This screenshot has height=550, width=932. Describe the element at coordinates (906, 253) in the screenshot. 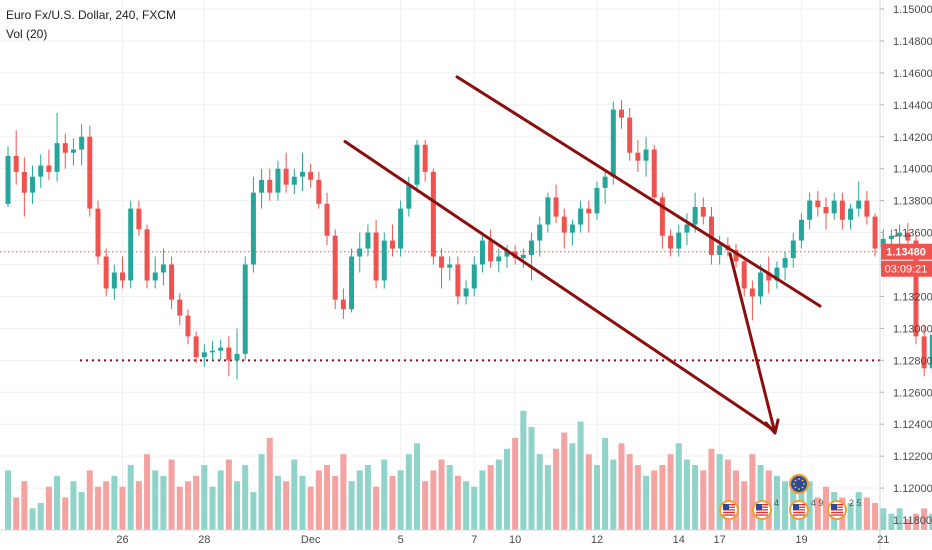

I see `last-price-label: 1.13480` at that location.